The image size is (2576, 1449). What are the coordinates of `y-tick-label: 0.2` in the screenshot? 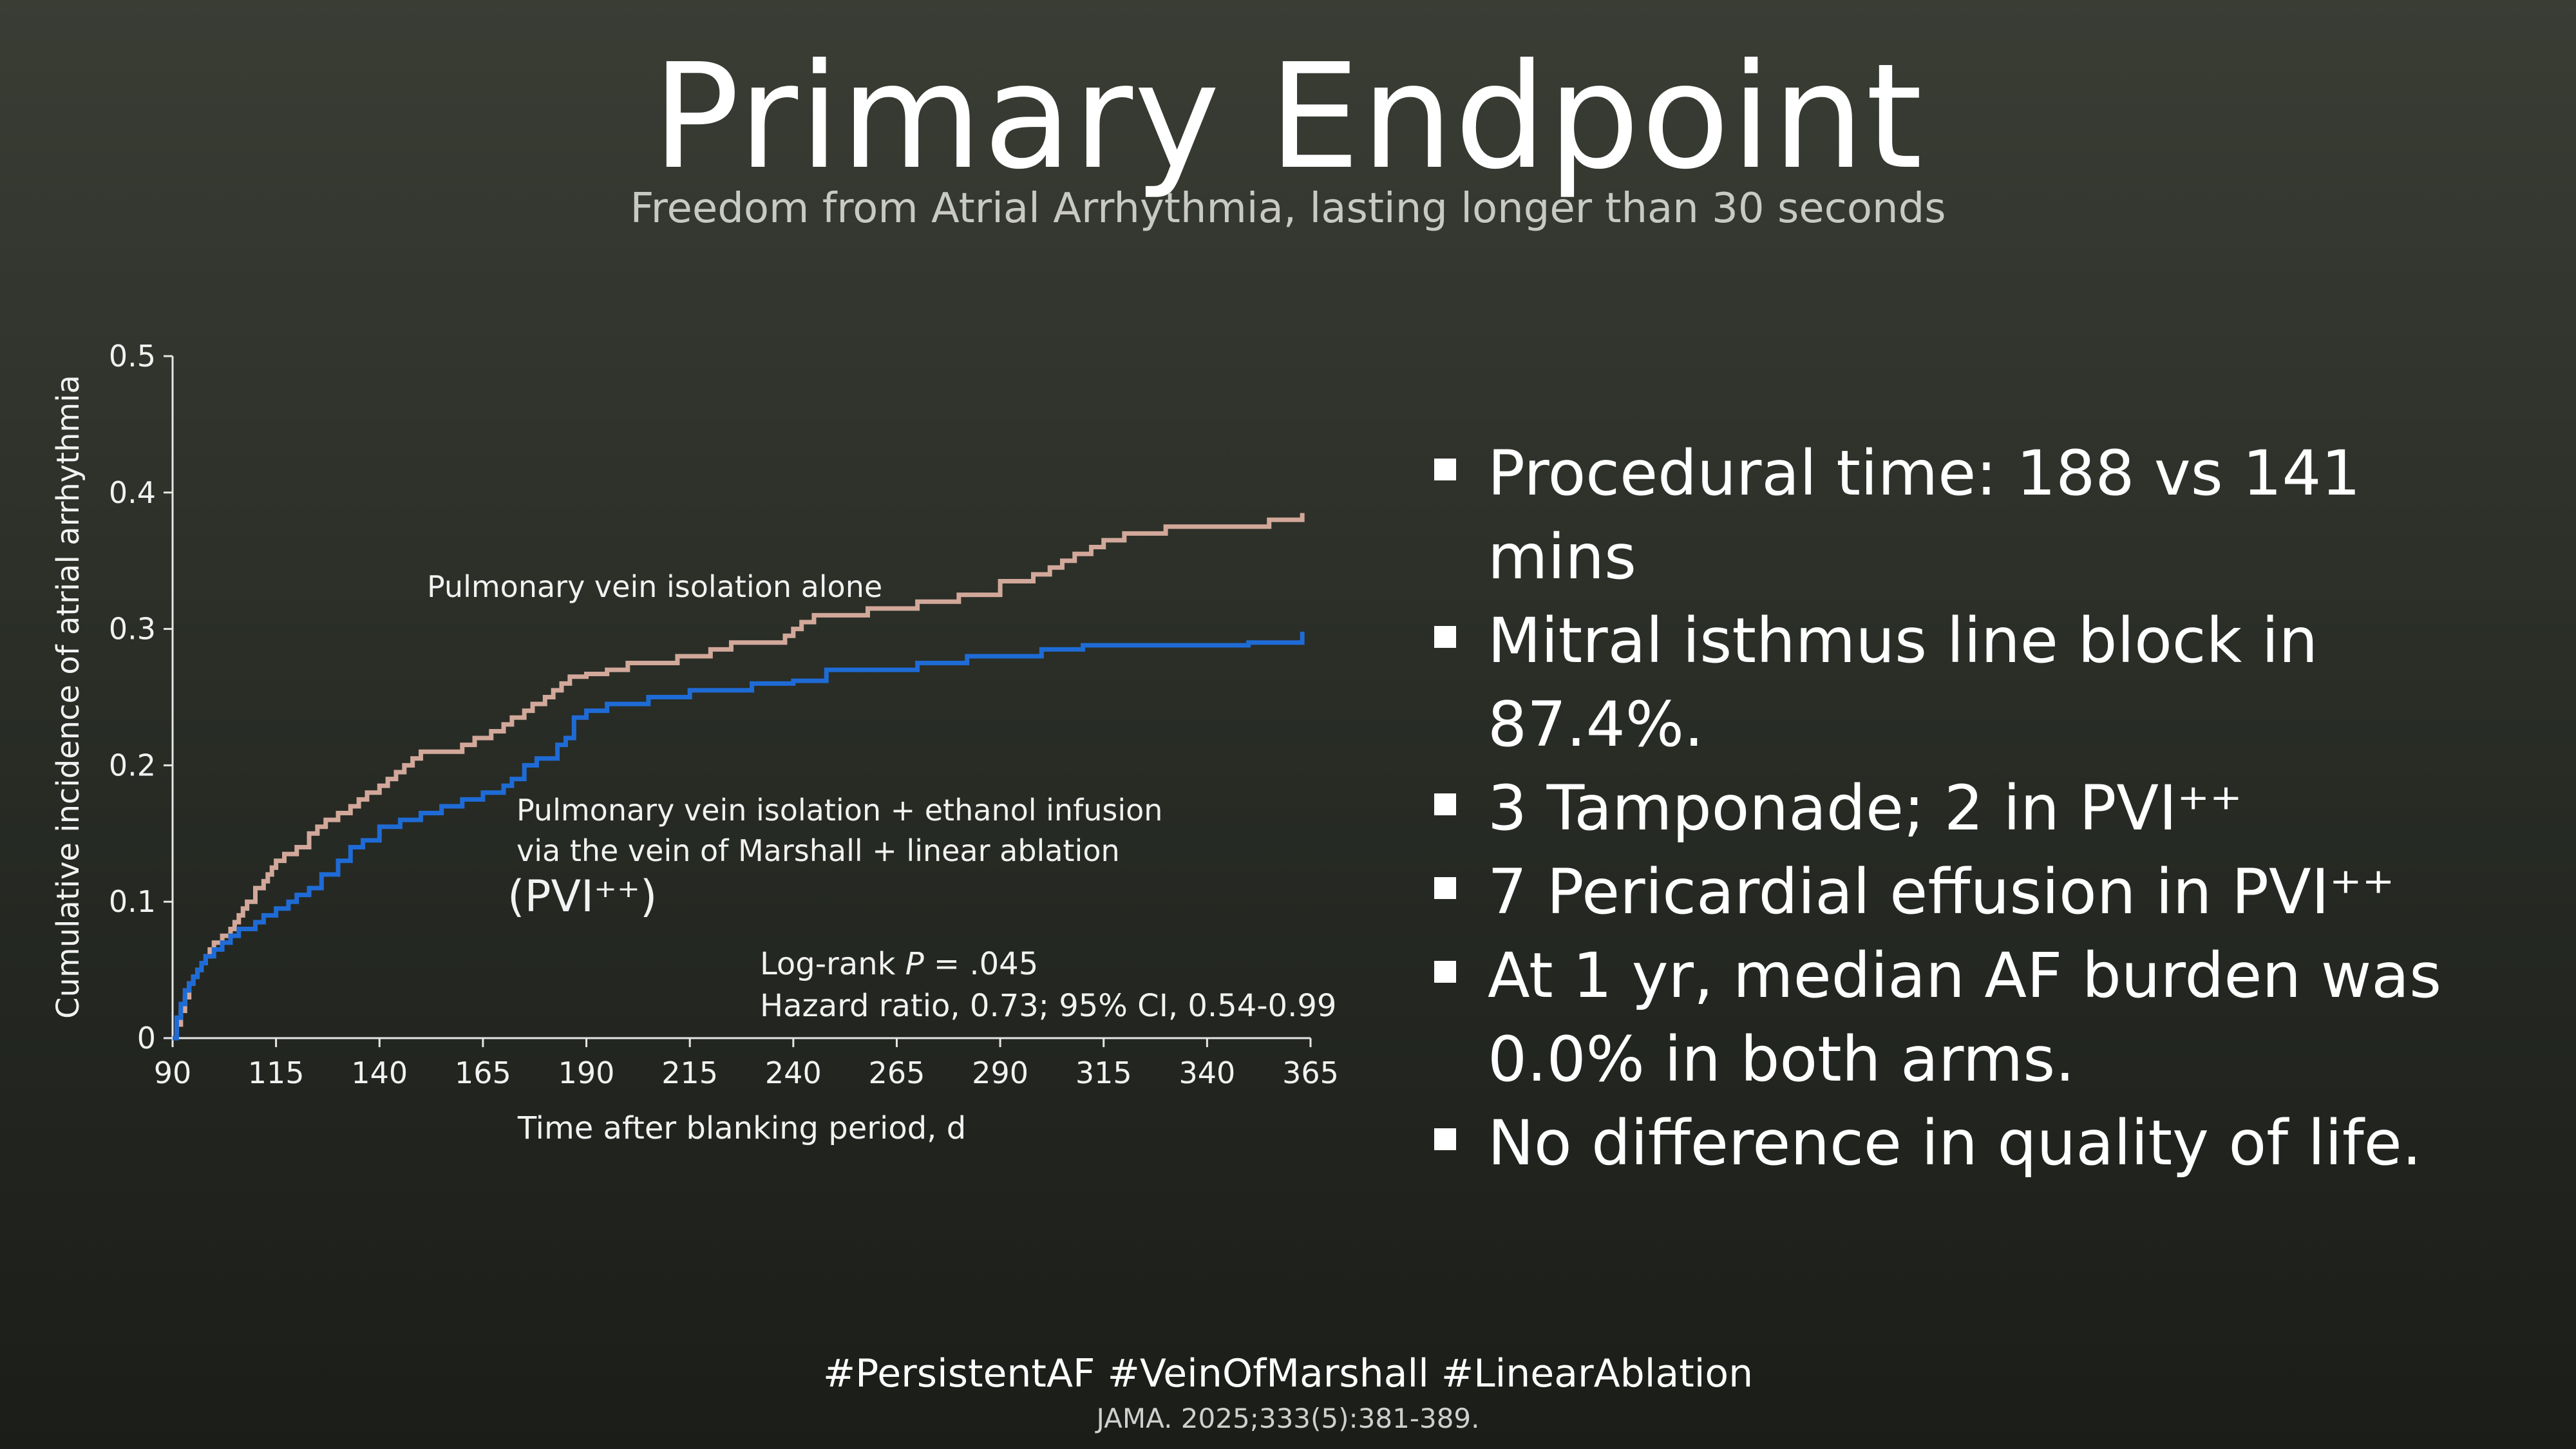 It's located at (132, 765).